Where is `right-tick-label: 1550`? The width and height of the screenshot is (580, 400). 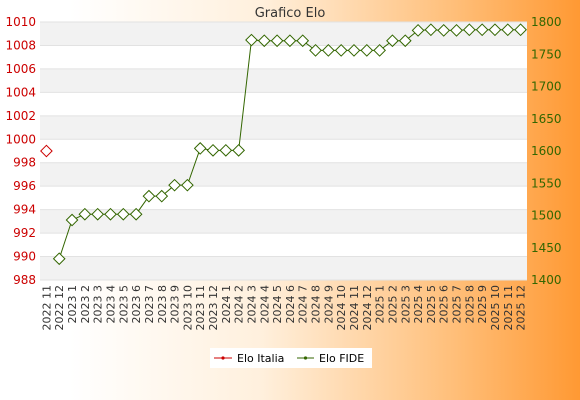
right-tick-label: 1550 is located at coordinates (546, 183).